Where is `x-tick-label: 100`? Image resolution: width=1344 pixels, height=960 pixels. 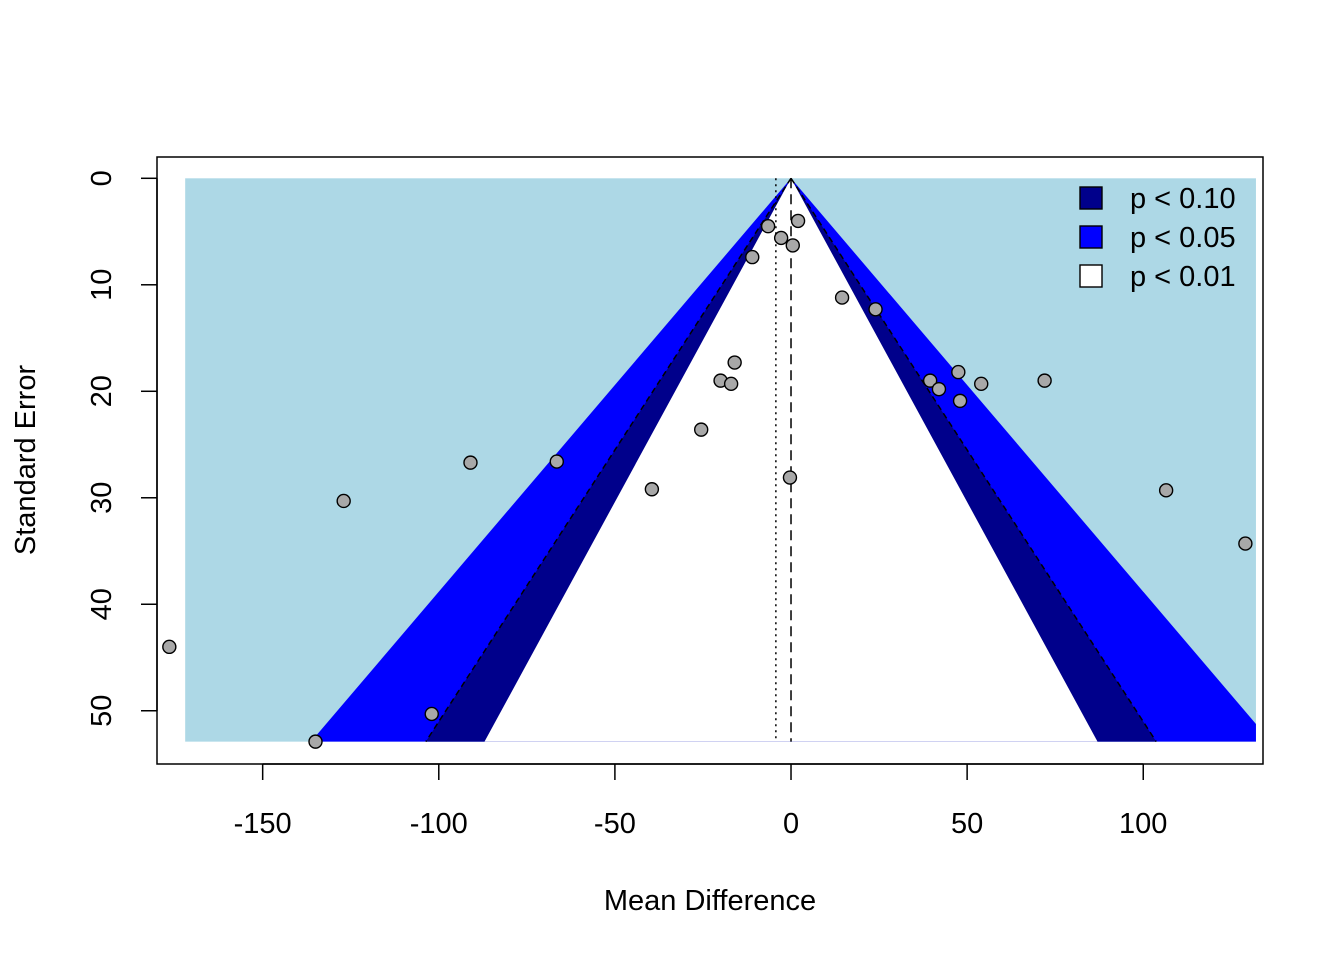 x-tick-label: 100 is located at coordinates (1143, 824).